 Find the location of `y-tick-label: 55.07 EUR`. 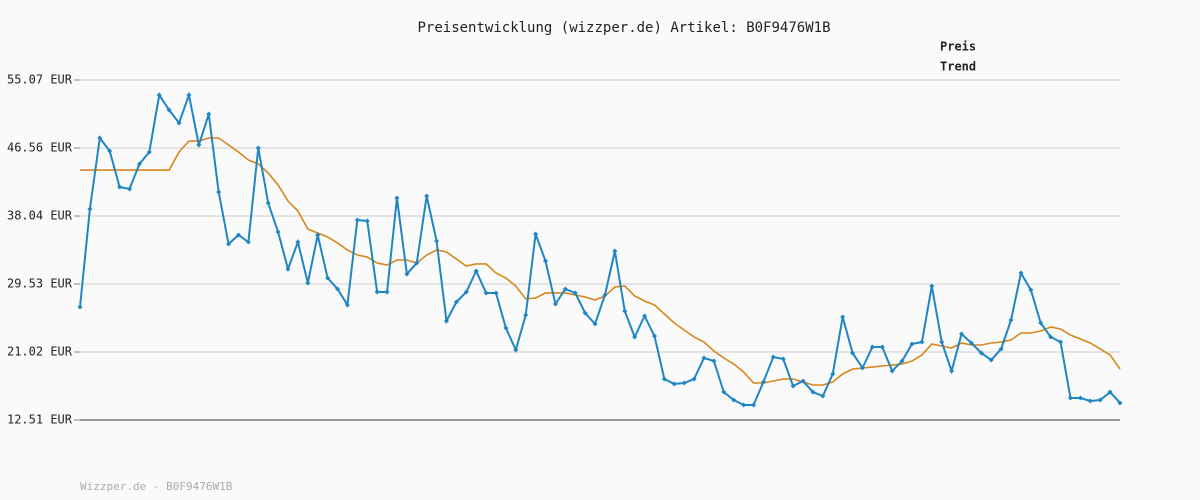

y-tick-label: 55.07 EUR is located at coordinates (40, 80).